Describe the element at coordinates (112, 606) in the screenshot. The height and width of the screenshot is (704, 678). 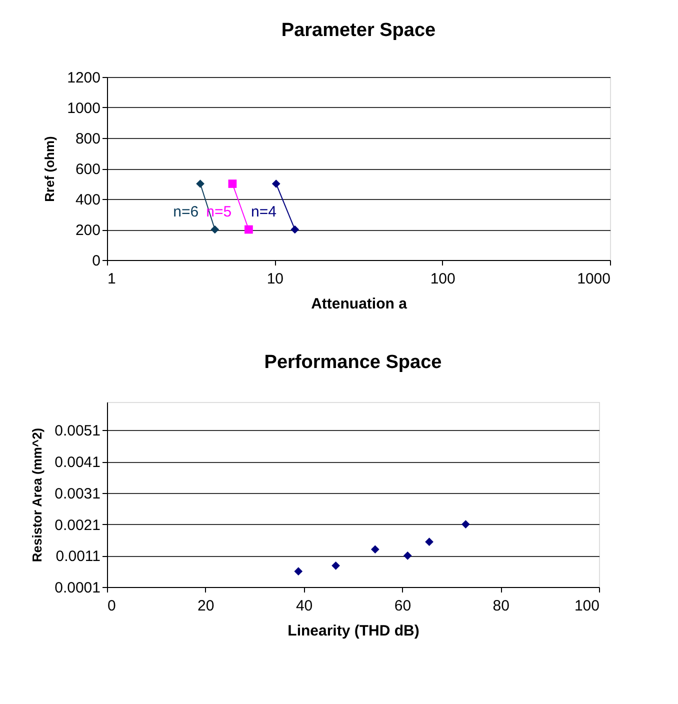
I see `x-tick-label: 0` at that location.